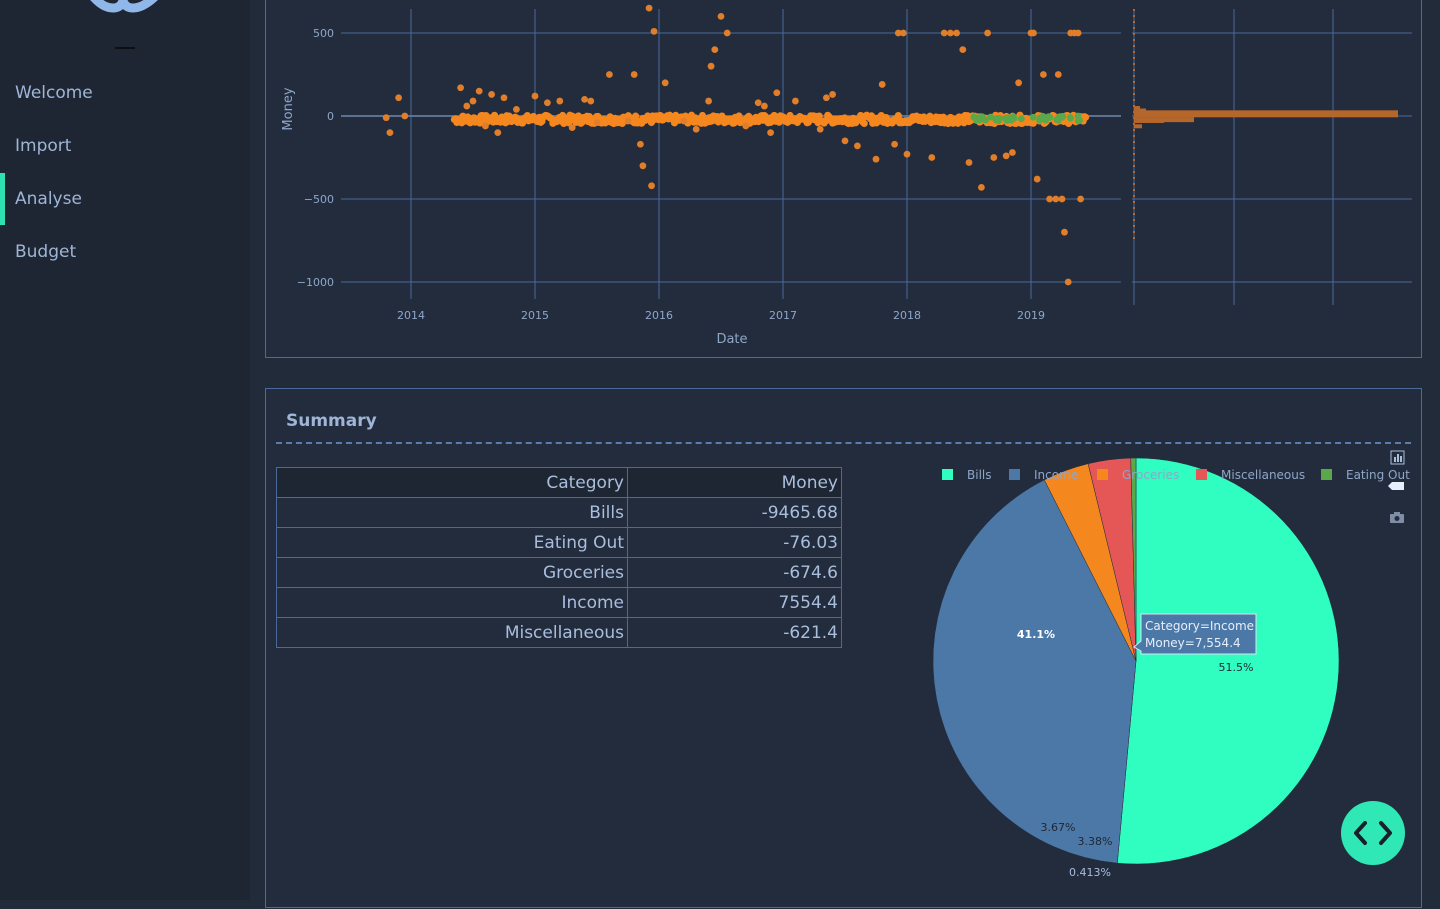 The width and height of the screenshot is (1440, 909). I want to click on x-tick-2014: 2014, so click(411, 315).